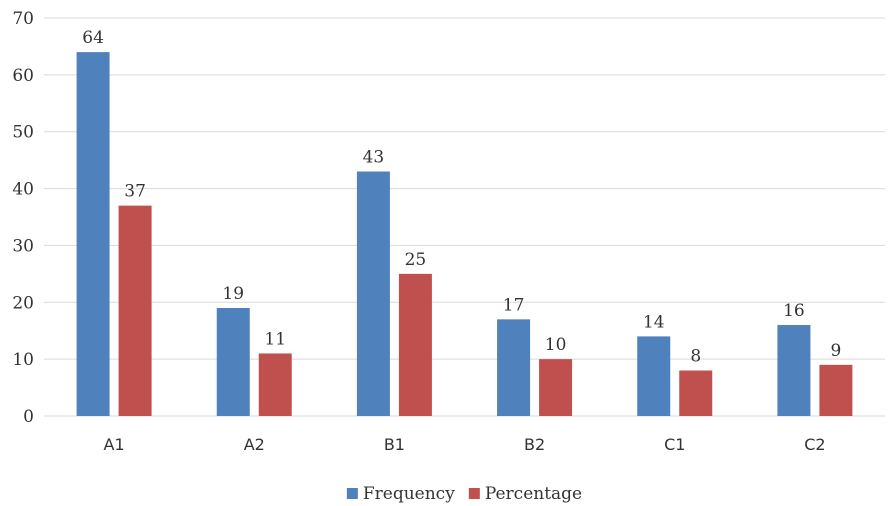 This screenshot has width=895, height=506. Describe the element at coordinates (814, 444) in the screenshot. I see `x-tick-label: C2` at that location.